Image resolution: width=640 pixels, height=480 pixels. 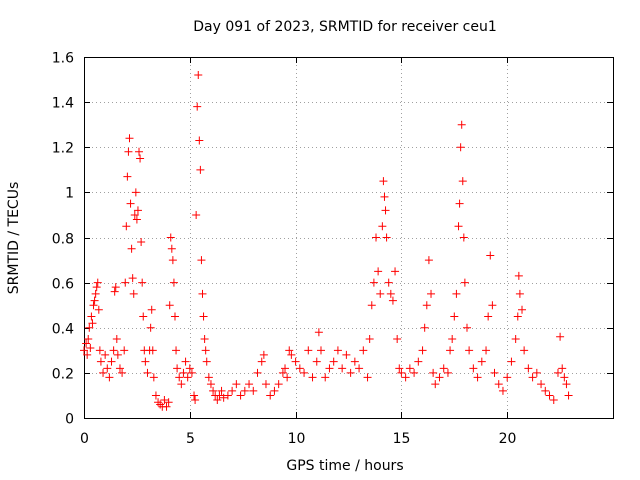 I want to click on y-tick-label: 0, so click(x=69, y=420).